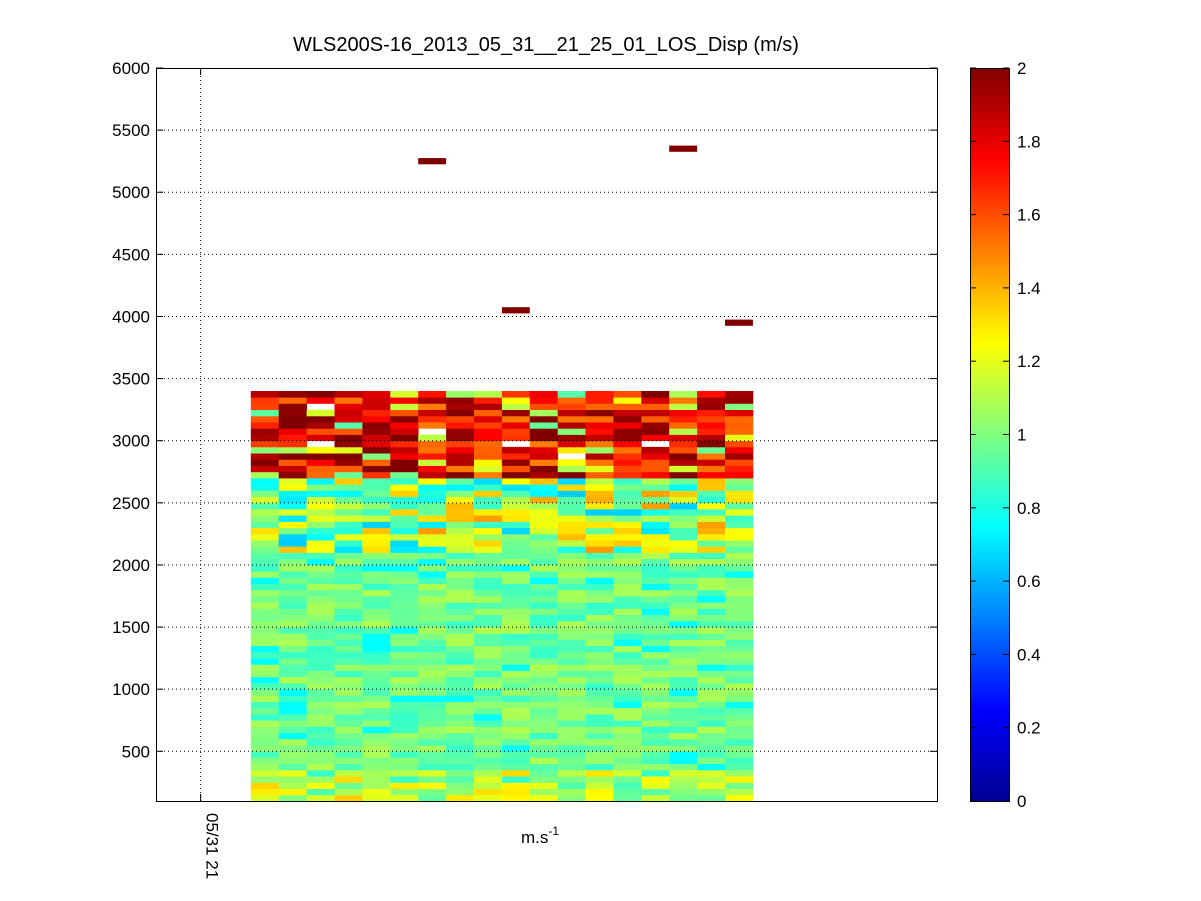 The height and width of the screenshot is (901, 1201). Describe the element at coordinates (131, 254) in the screenshot. I see `y-tick-label: 4500` at that location.